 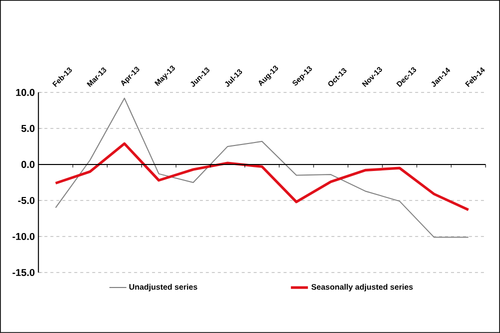 I want to click on y-tick-label: 10.0, so click(x=25, y=92).